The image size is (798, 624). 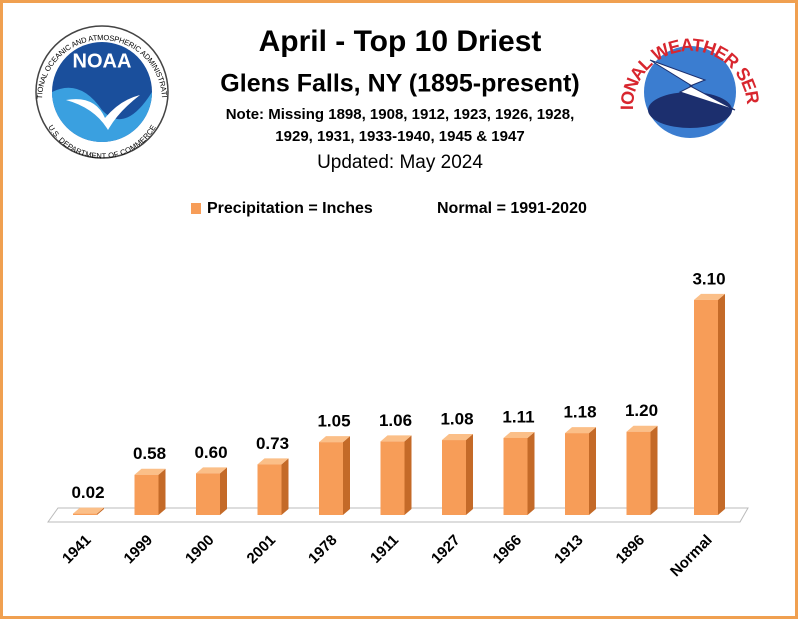 I want to click on value-label: 1.05, so click(x=333, y=421).